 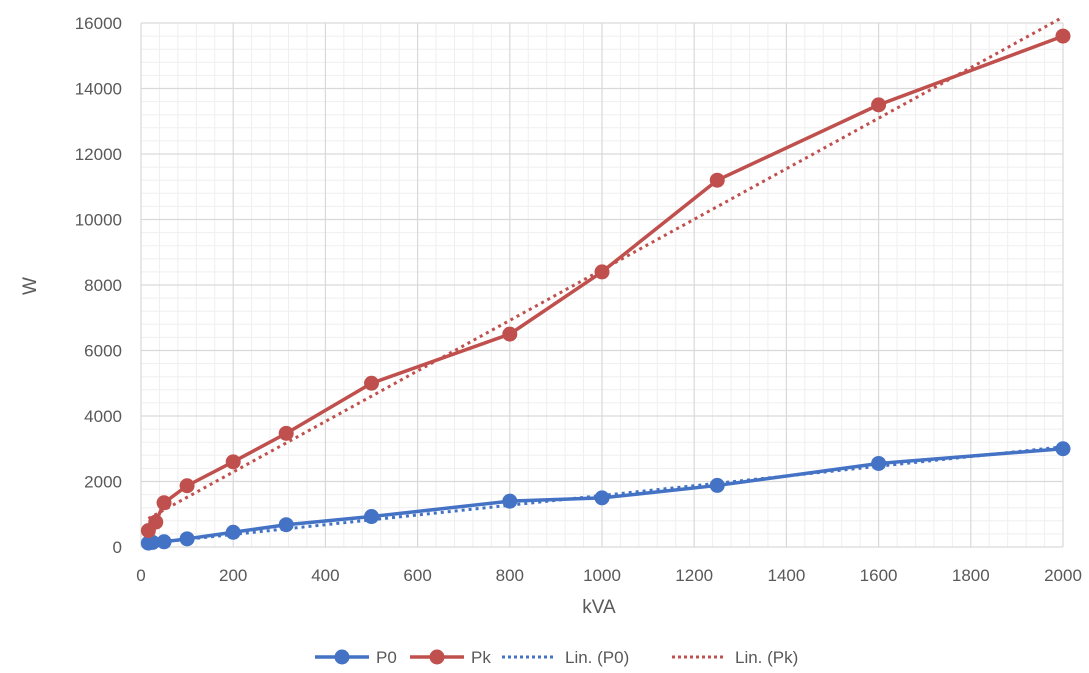 I want to click on legend-label-lin-pk: Lin. (Pk), so click(x=766, y=657).